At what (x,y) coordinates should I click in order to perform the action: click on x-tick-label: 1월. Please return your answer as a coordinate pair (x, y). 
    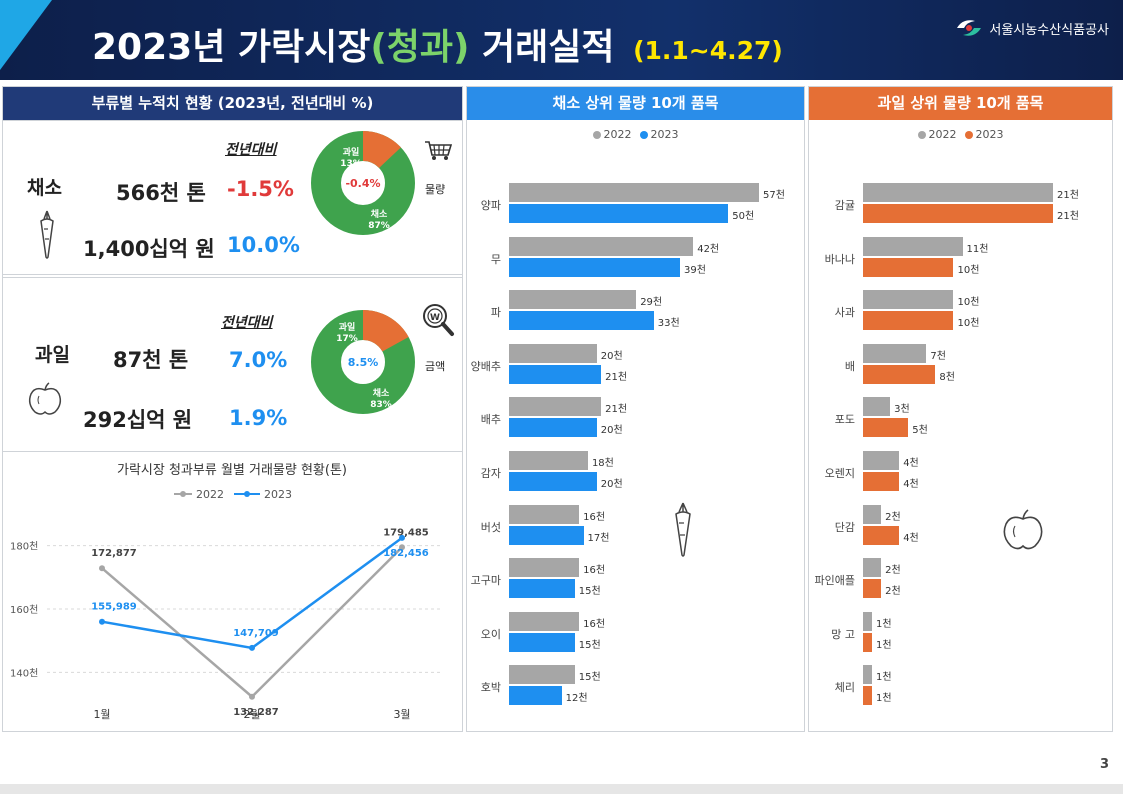
    Looking at the image, I should click on (101, 714).